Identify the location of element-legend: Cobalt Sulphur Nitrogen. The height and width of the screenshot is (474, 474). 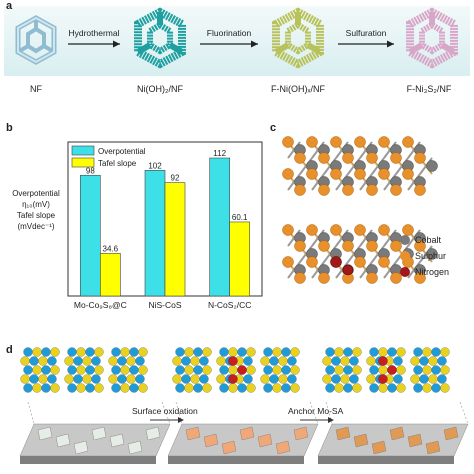
(424, 256).